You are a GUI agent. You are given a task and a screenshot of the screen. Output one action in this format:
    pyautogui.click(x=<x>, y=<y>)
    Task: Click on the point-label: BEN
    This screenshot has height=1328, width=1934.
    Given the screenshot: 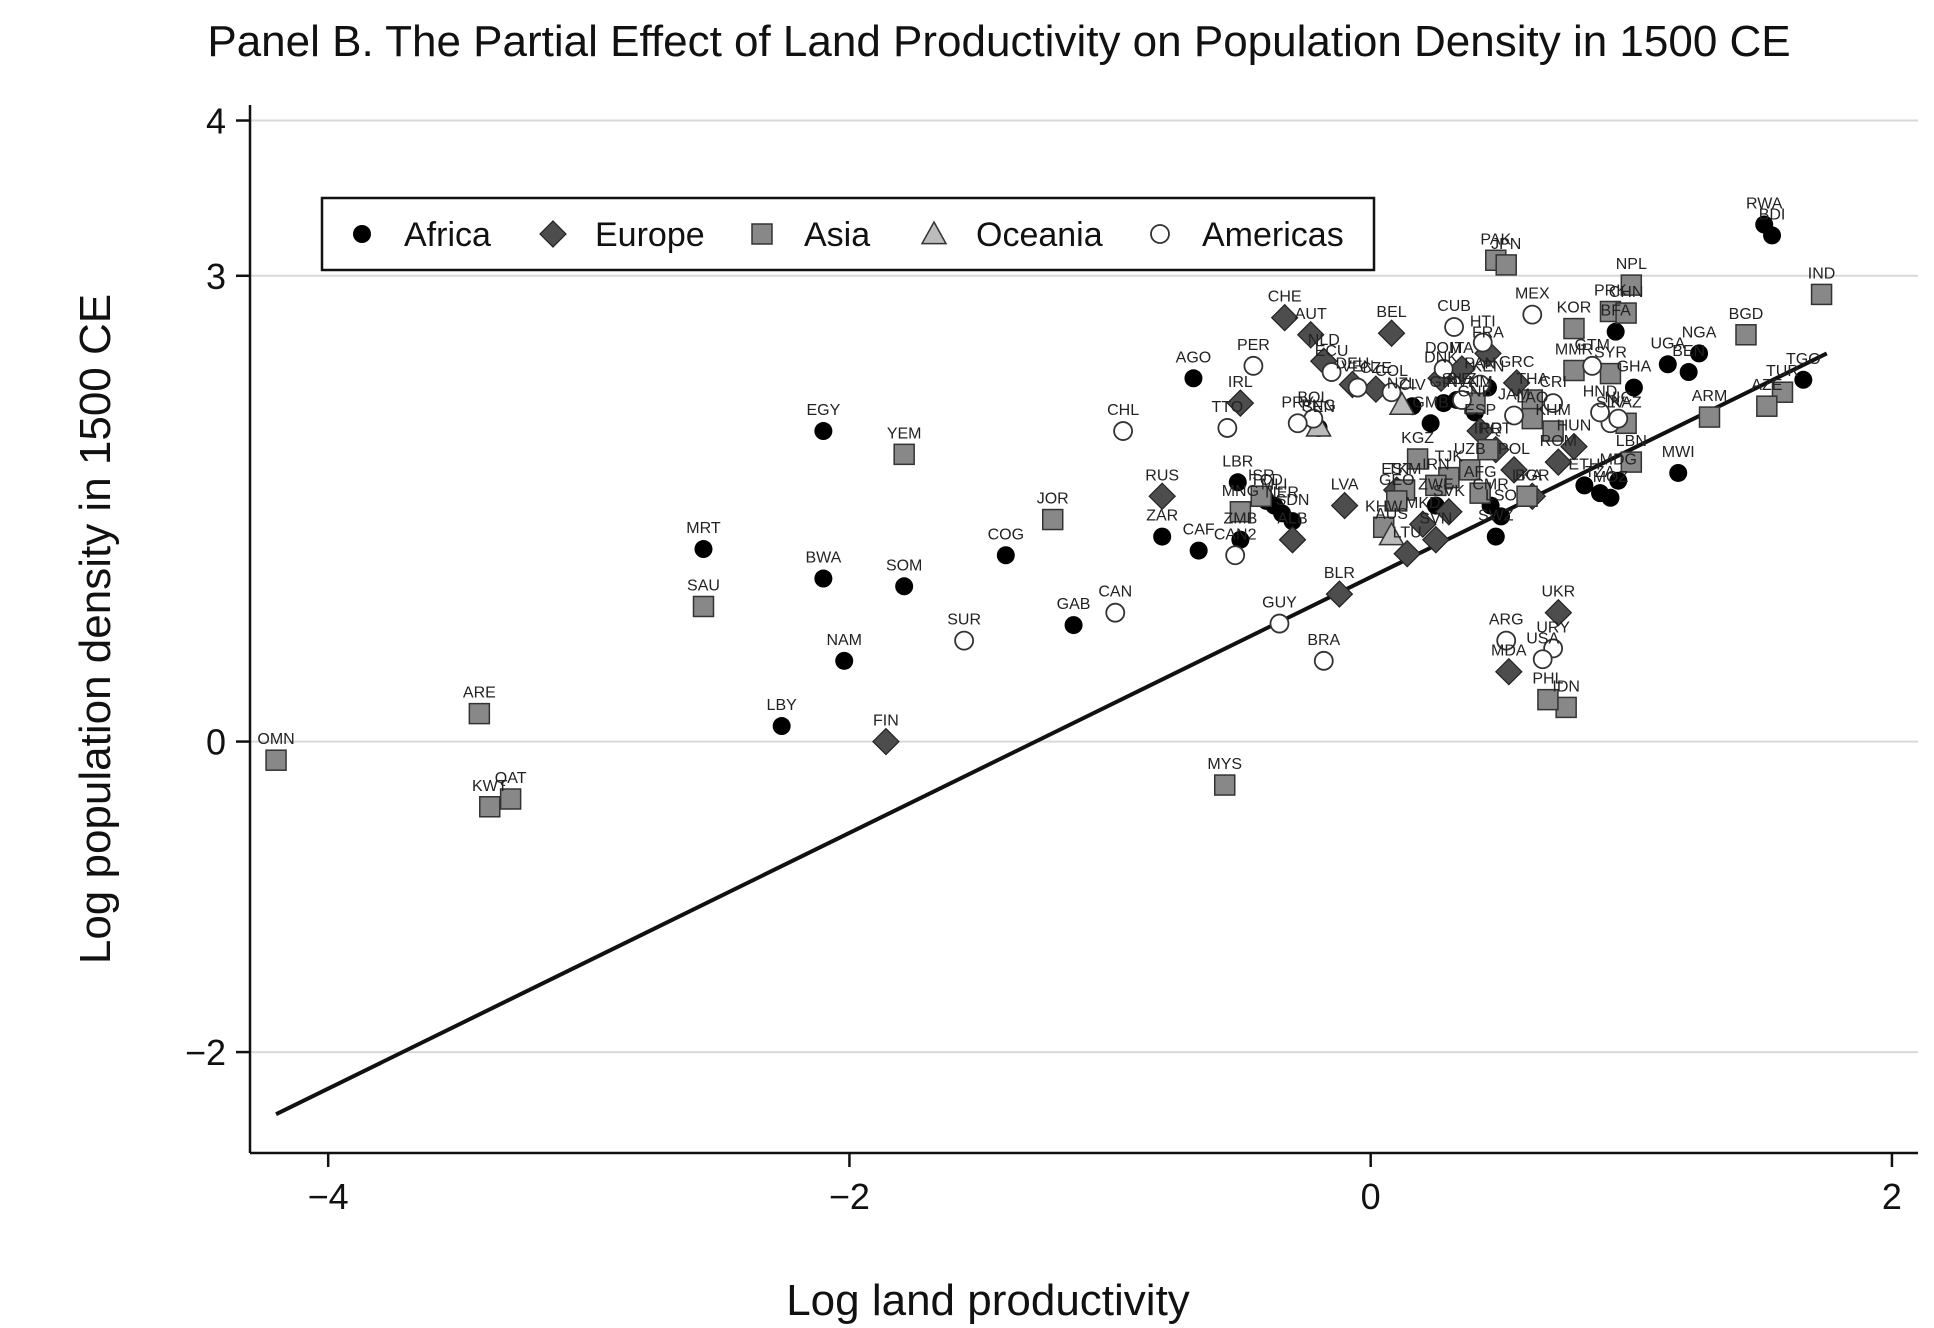 What is the action you would take?
    pyautogui.click(x=1688, y=351)
    